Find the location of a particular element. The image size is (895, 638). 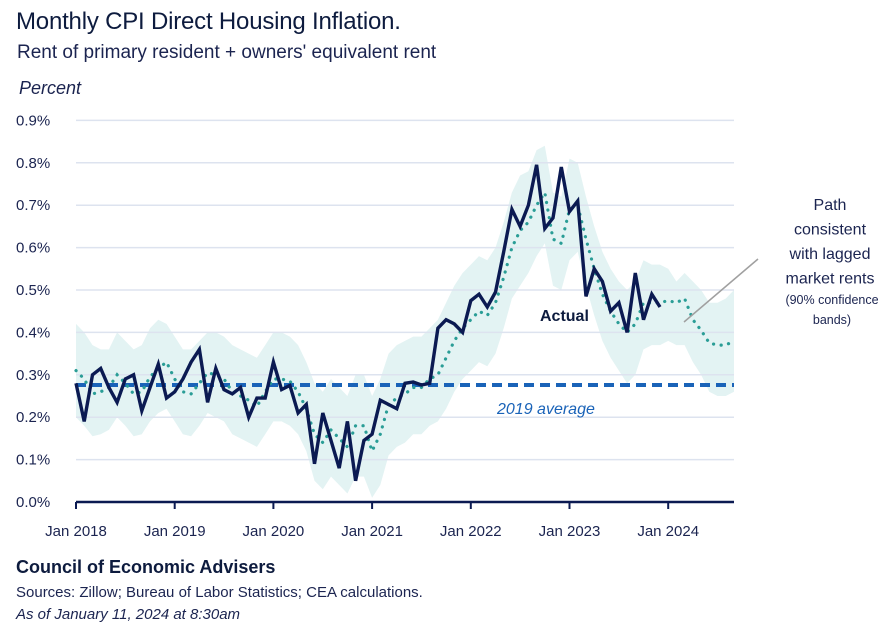

y-tick-label: 0.3% is located at coordinates (33, 375).